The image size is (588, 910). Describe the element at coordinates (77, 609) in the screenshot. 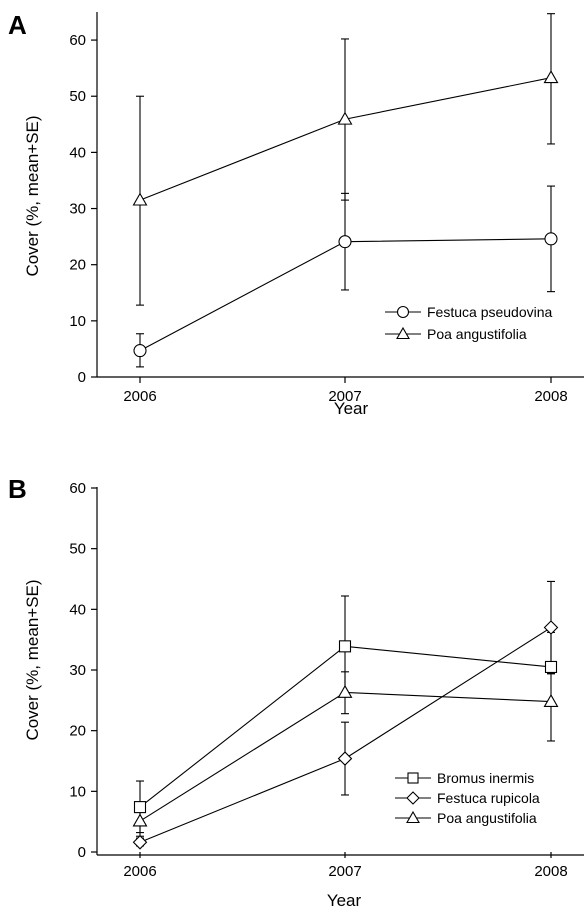

I see `panel-b-y-tick-label: 40` at that location.